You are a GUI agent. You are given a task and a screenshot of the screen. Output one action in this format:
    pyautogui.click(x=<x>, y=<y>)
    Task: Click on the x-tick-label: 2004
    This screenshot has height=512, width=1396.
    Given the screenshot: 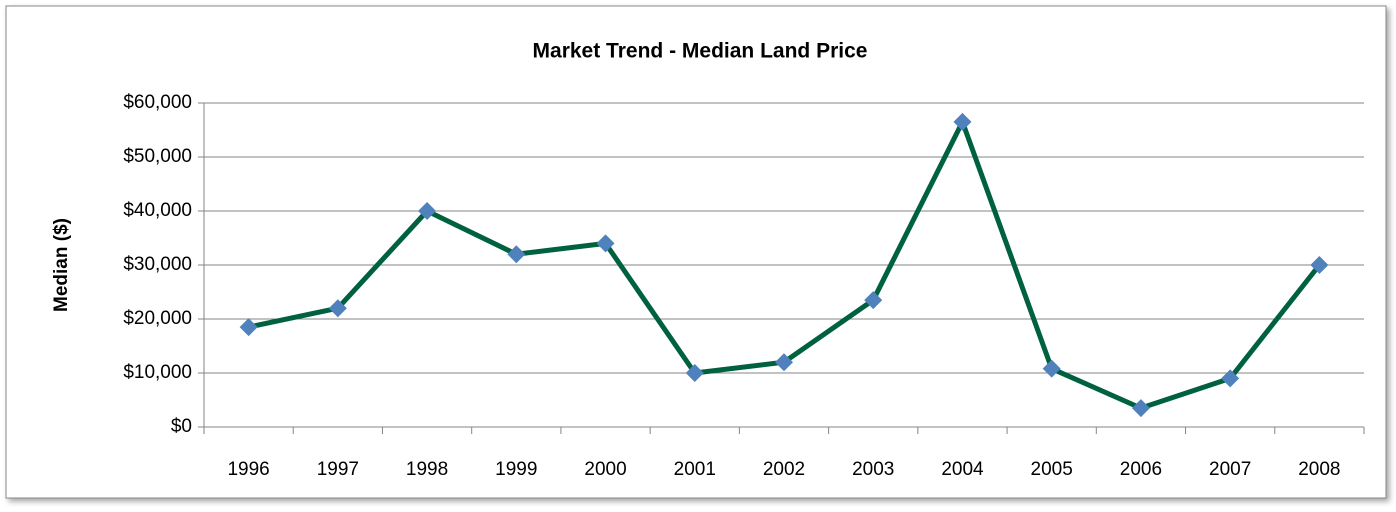 What is the action you would take?
    pyautogui.click(x=962, y=469)
    